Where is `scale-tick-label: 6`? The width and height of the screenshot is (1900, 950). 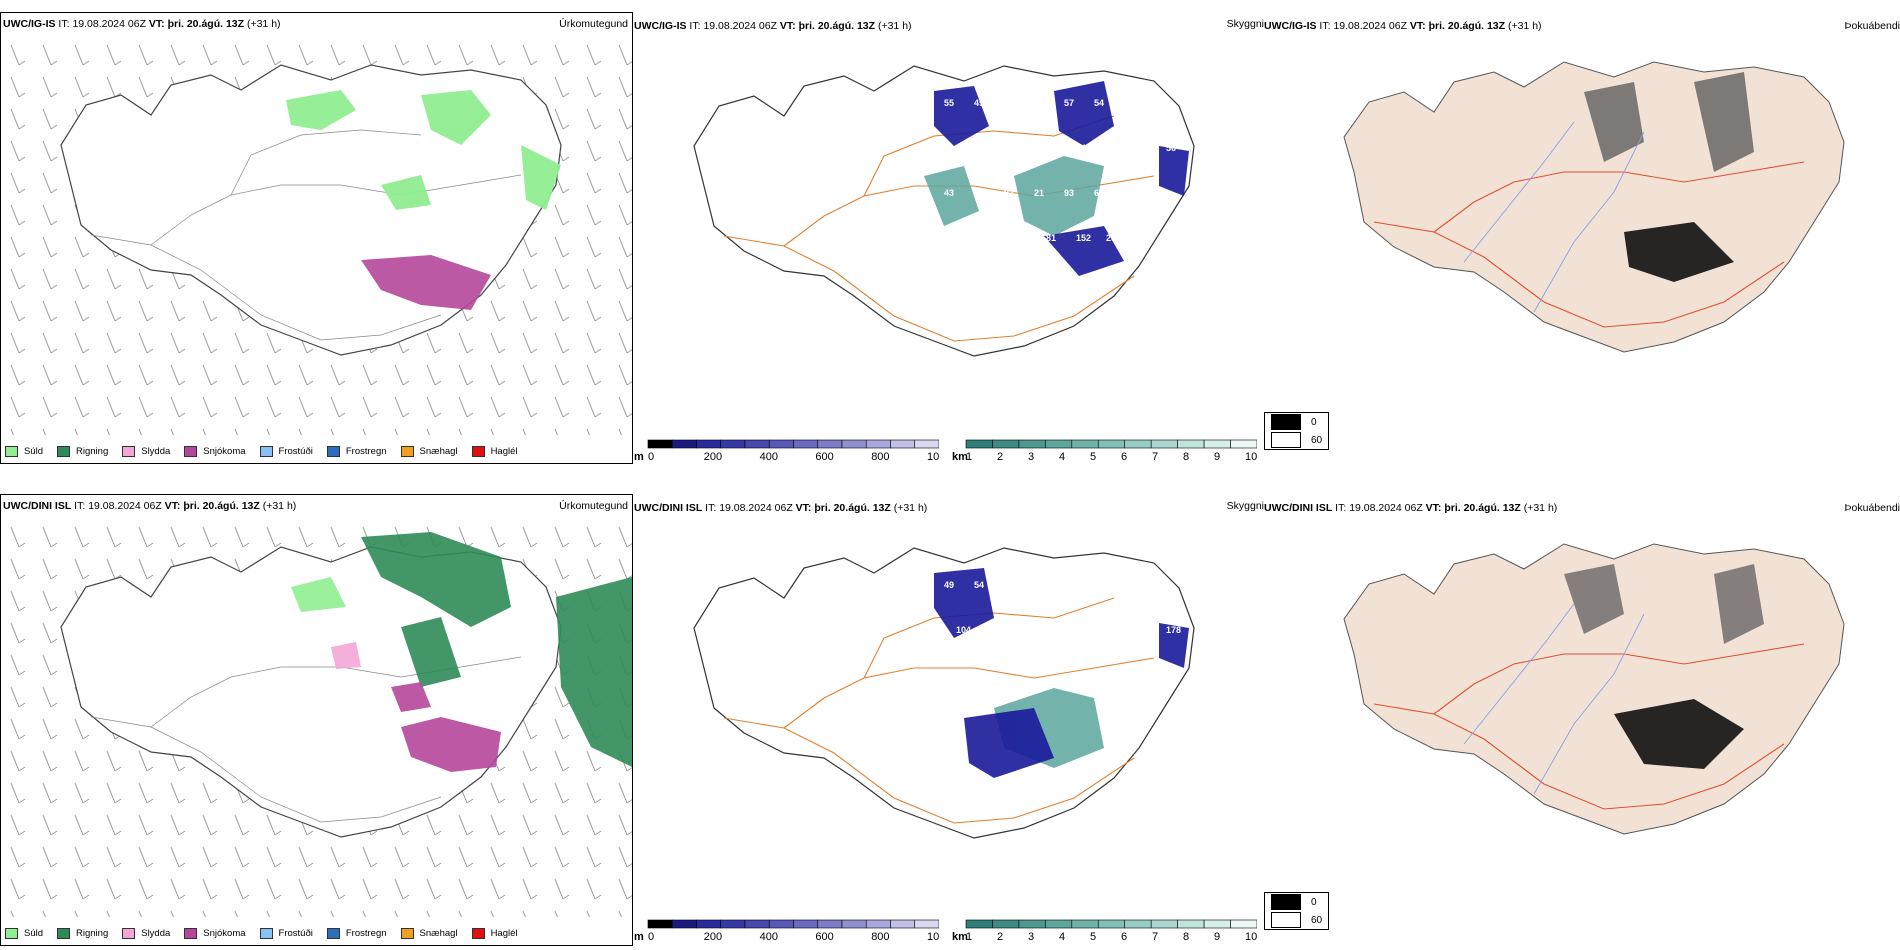 scale-tick-label: 6 is located at coordinates (1124, 457).